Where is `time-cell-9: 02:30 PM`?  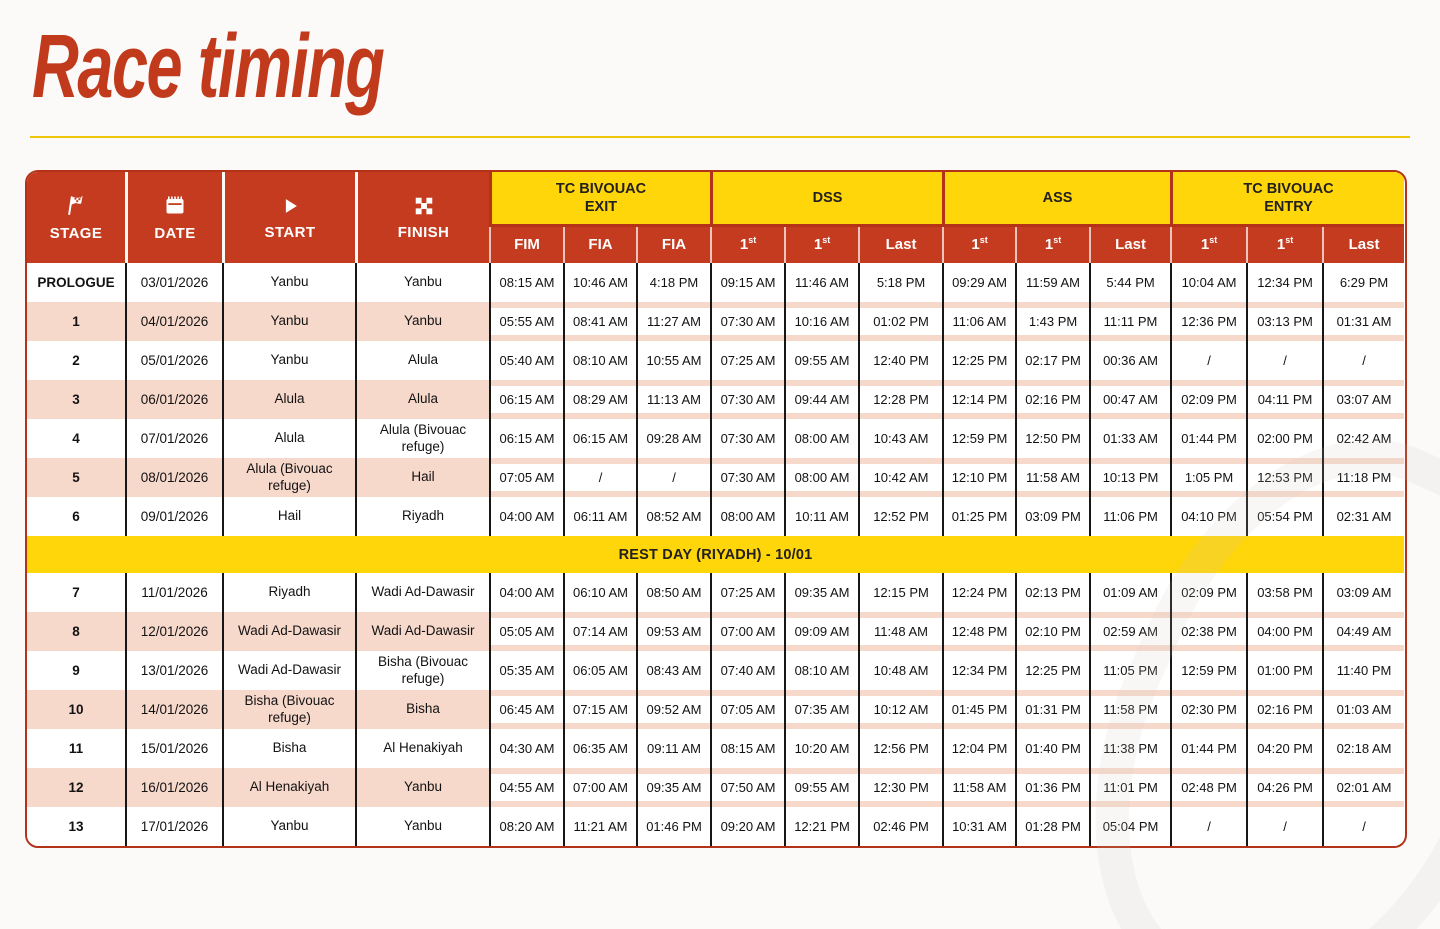 time-cell-9: 02:30 PM is located at coordinates (1208, 709).